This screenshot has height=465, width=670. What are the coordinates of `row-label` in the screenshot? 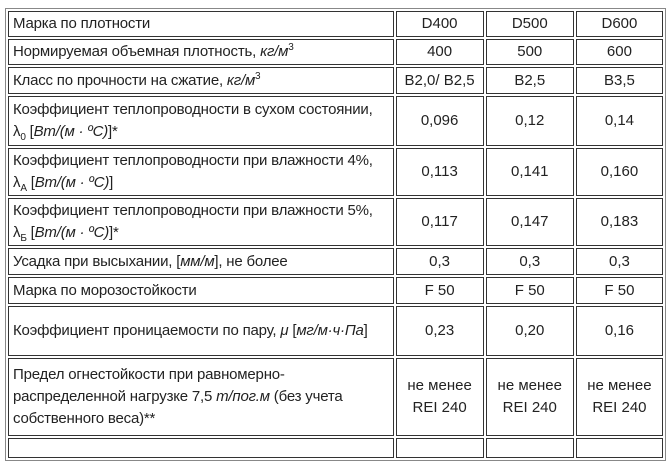 It's located at (201, 448).